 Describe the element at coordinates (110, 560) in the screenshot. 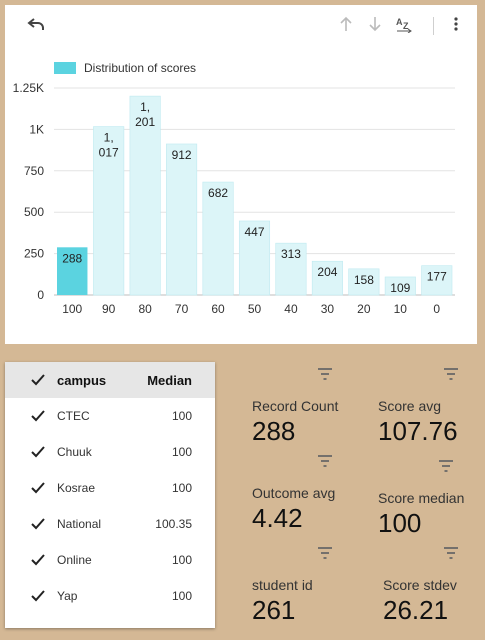

I see `table-row: Online 100` at that location.